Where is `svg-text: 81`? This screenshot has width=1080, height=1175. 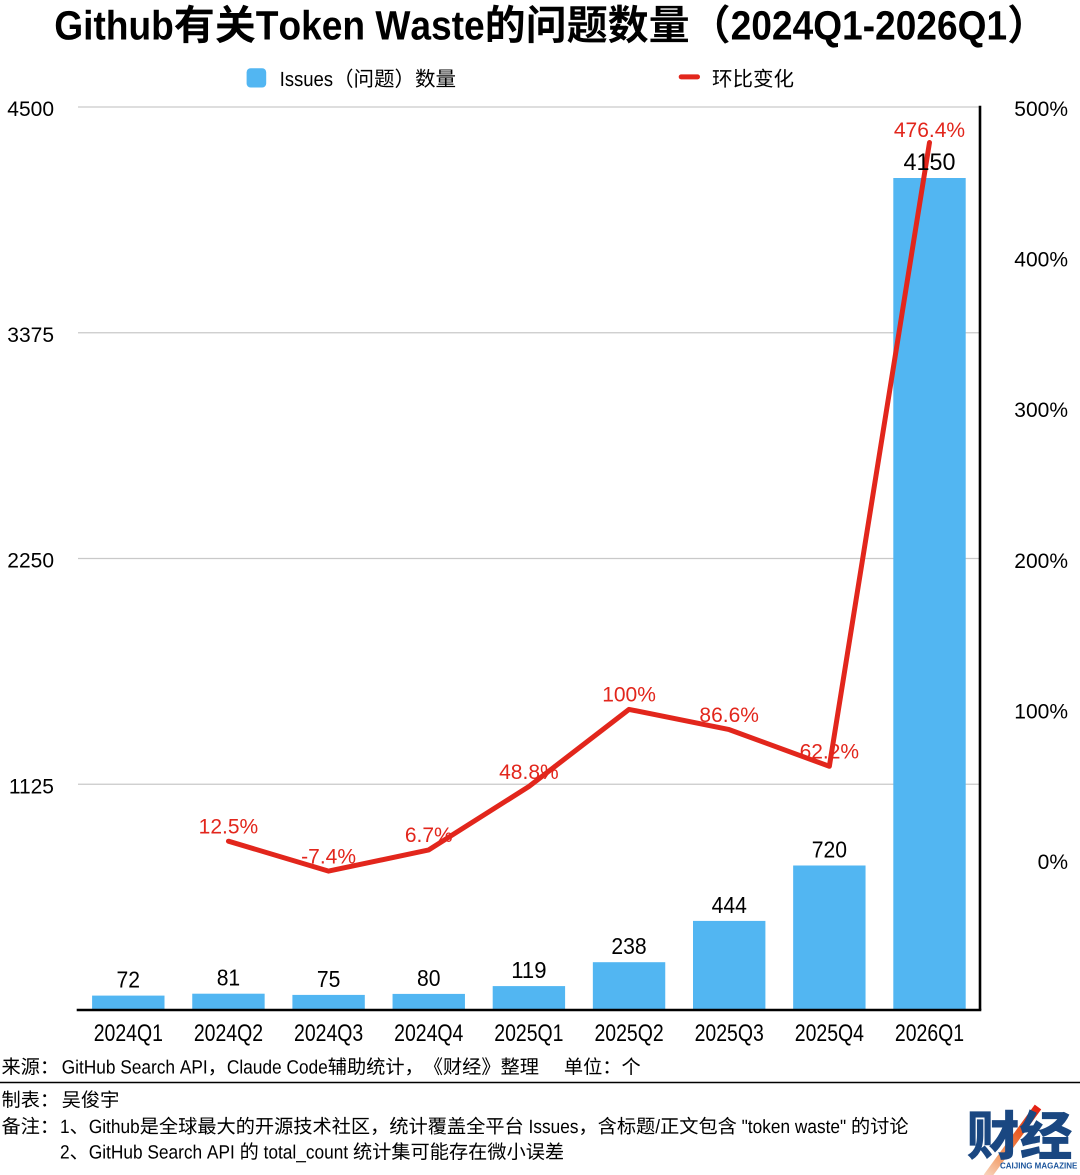 svg-text: 81 is located at coordinates (229, 978).